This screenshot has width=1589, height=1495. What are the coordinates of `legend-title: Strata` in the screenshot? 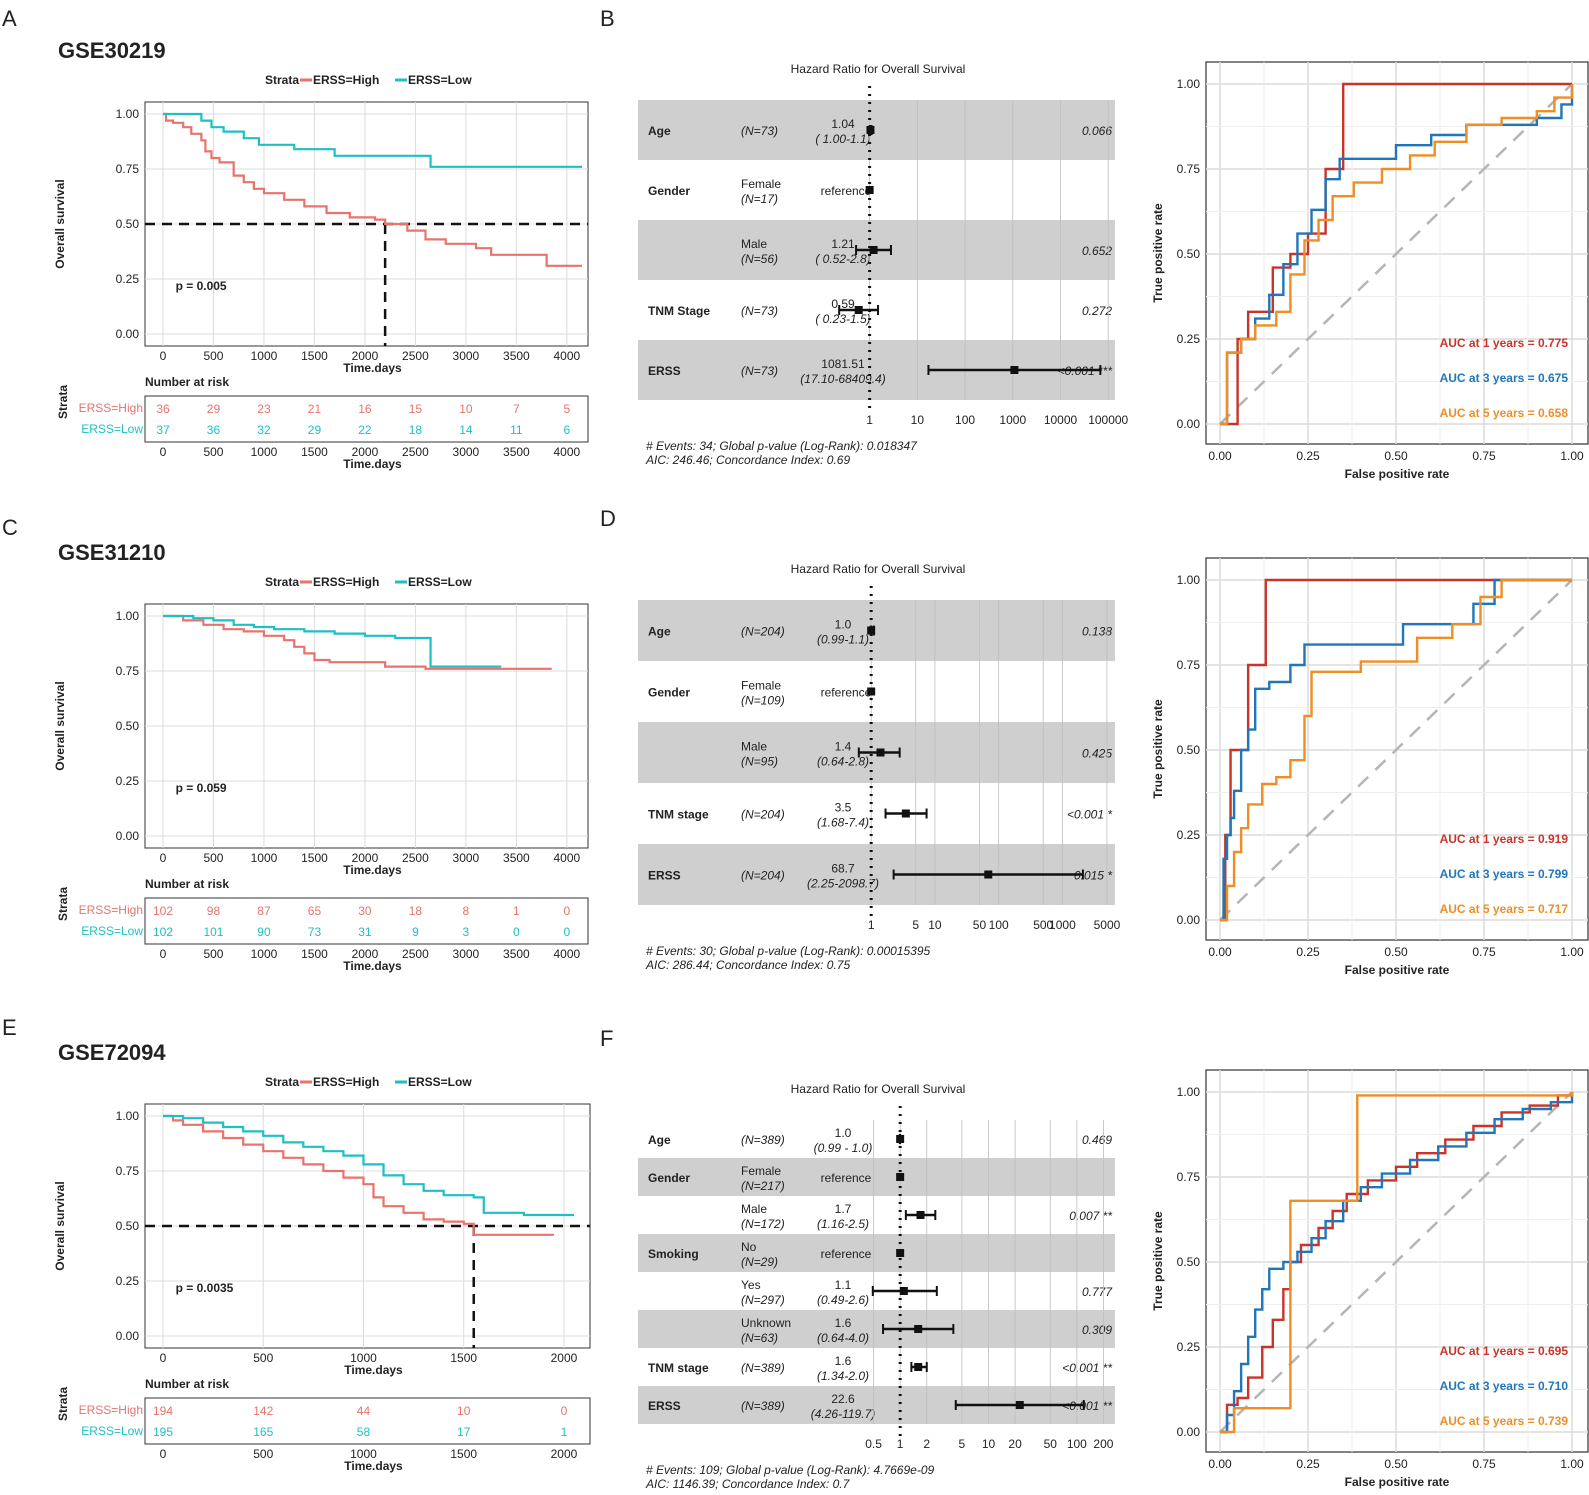 It's located at (282, 1082).